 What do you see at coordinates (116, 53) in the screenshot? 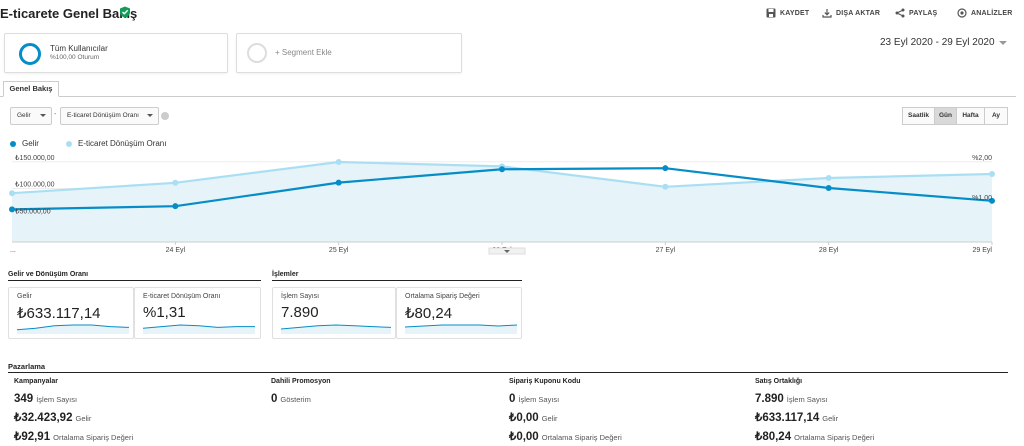
I see `segment-all-users: Tüm Kullanıcılar %100,00 Oturum` at bounding box center [116, 53].